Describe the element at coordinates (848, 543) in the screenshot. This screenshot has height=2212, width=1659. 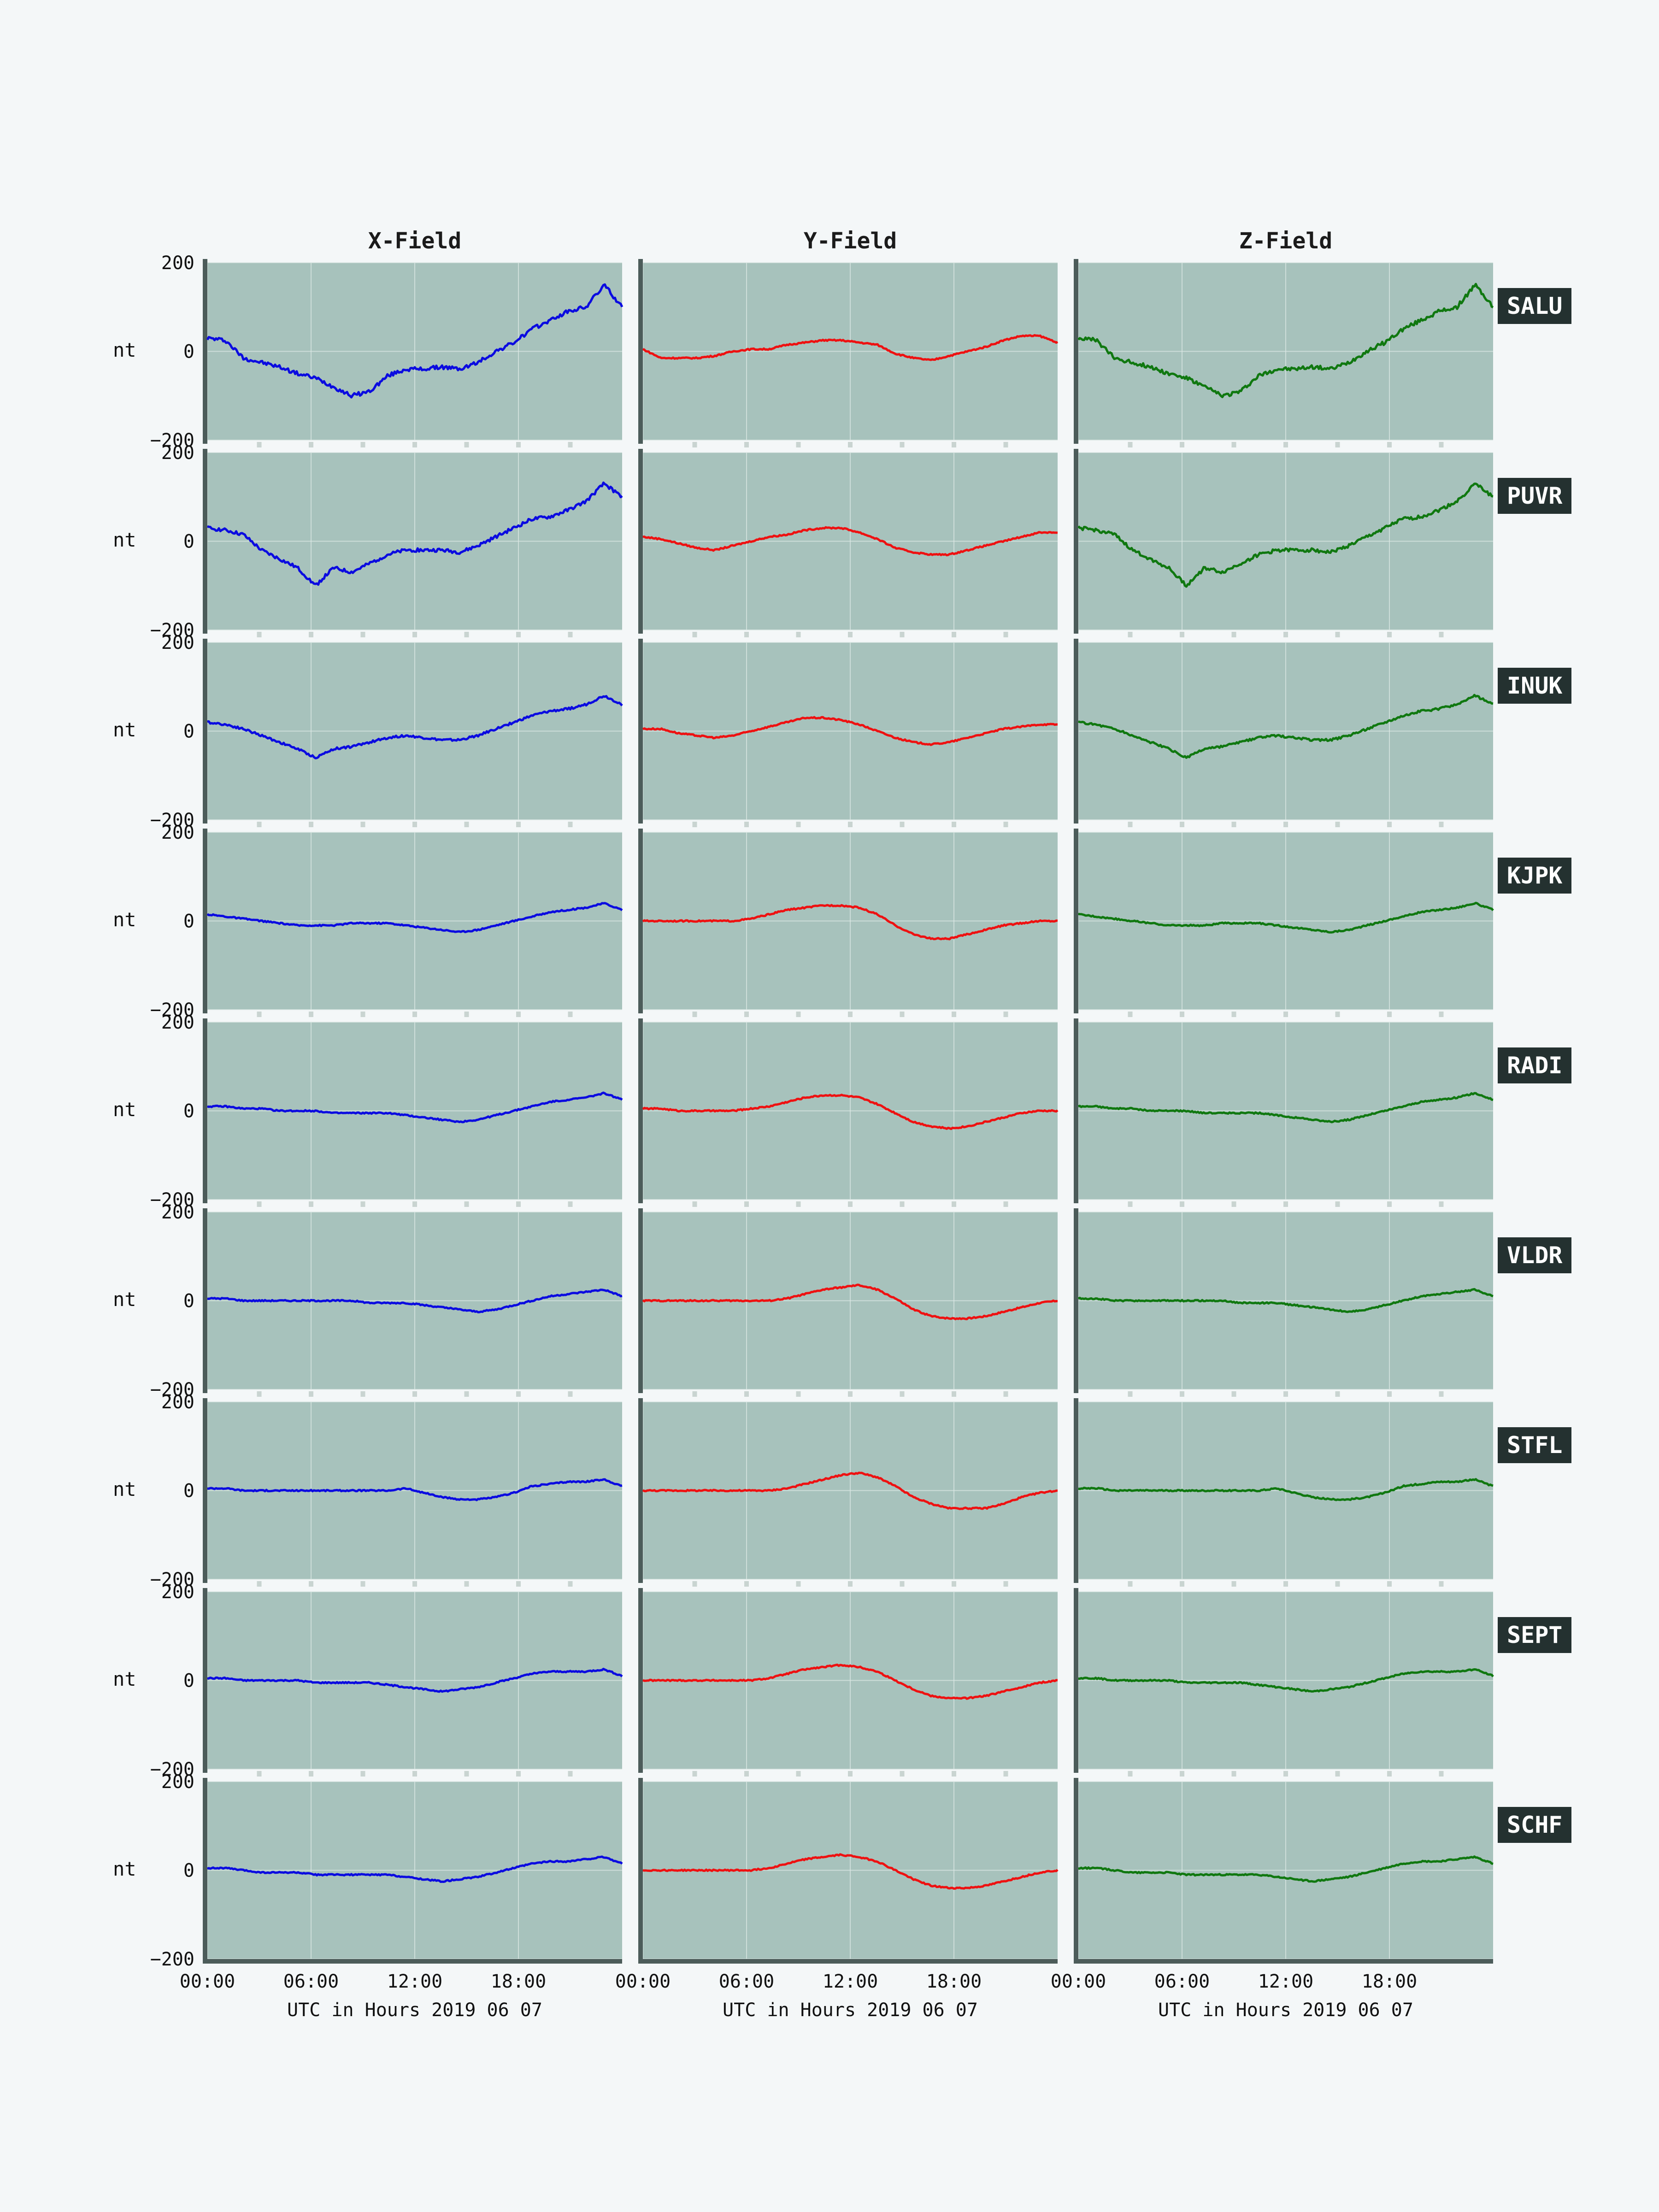
I see `panel-puvr-y` at that location.